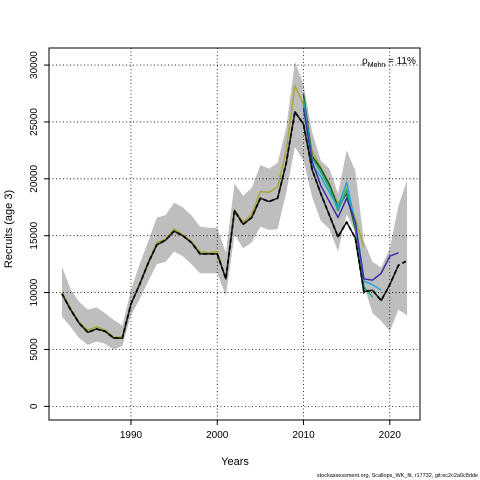  What do you see at coordinates (235, 462) in the screenshot?
I see `x-axis-title: Years` at bounding box center [235, 462].